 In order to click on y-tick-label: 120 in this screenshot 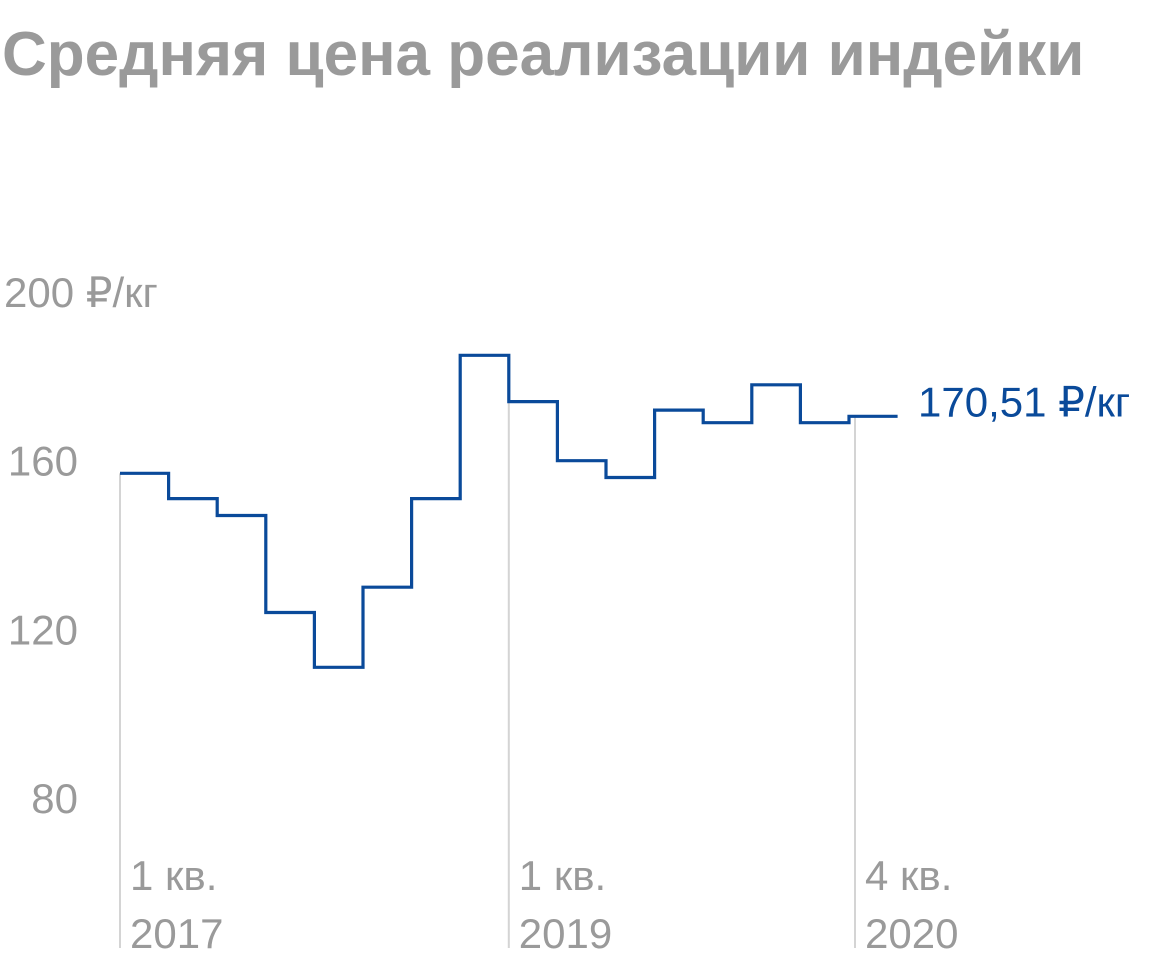, I will do `click(43, 629)`.